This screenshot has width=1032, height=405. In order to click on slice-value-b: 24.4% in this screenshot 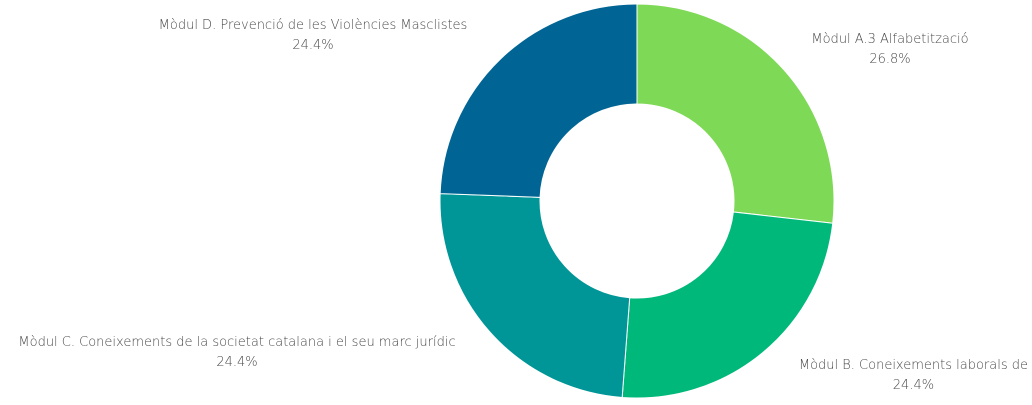, I will do `click(913, 385)`.